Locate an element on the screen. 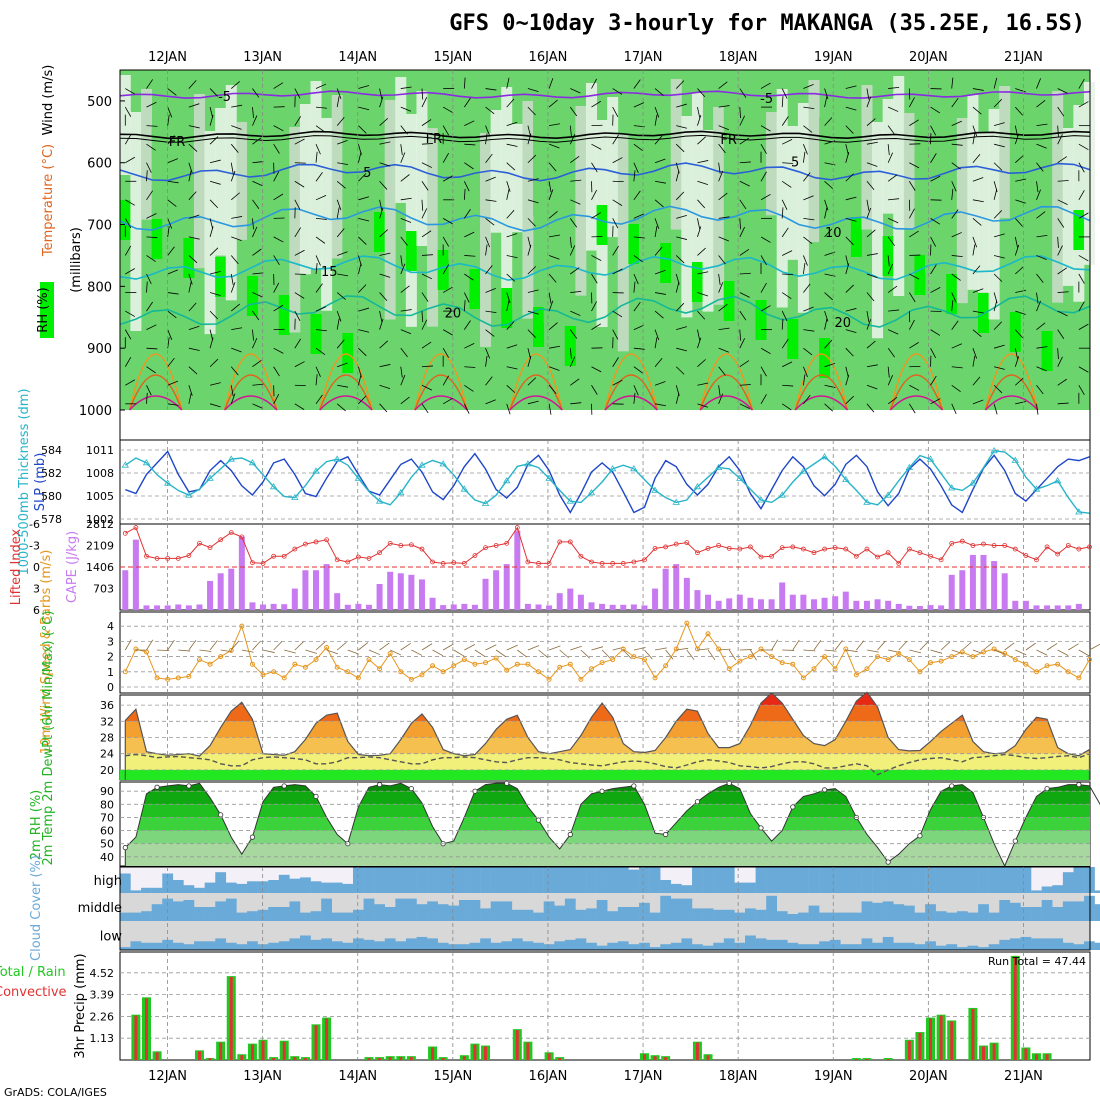 The image size is (1100, 1100). dewpoint-line is located at coordinates (607, 764).